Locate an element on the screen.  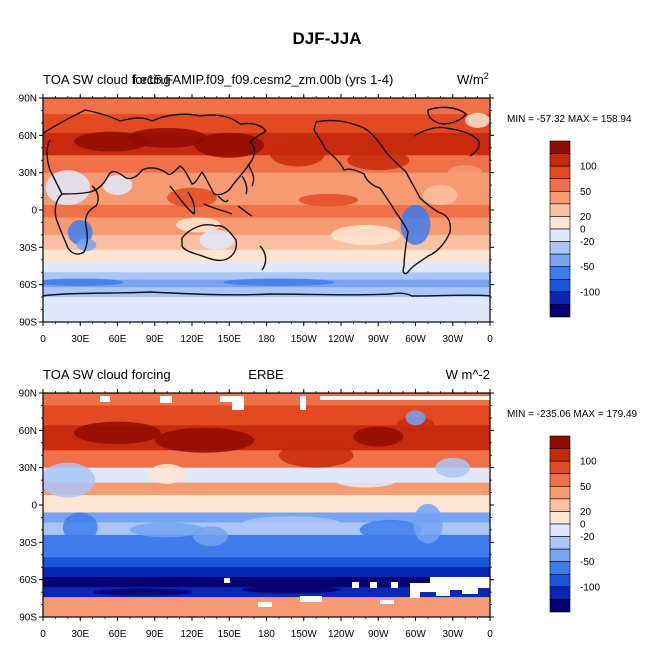
lon-tick-label: 30W is located at coordinates (452, 339).